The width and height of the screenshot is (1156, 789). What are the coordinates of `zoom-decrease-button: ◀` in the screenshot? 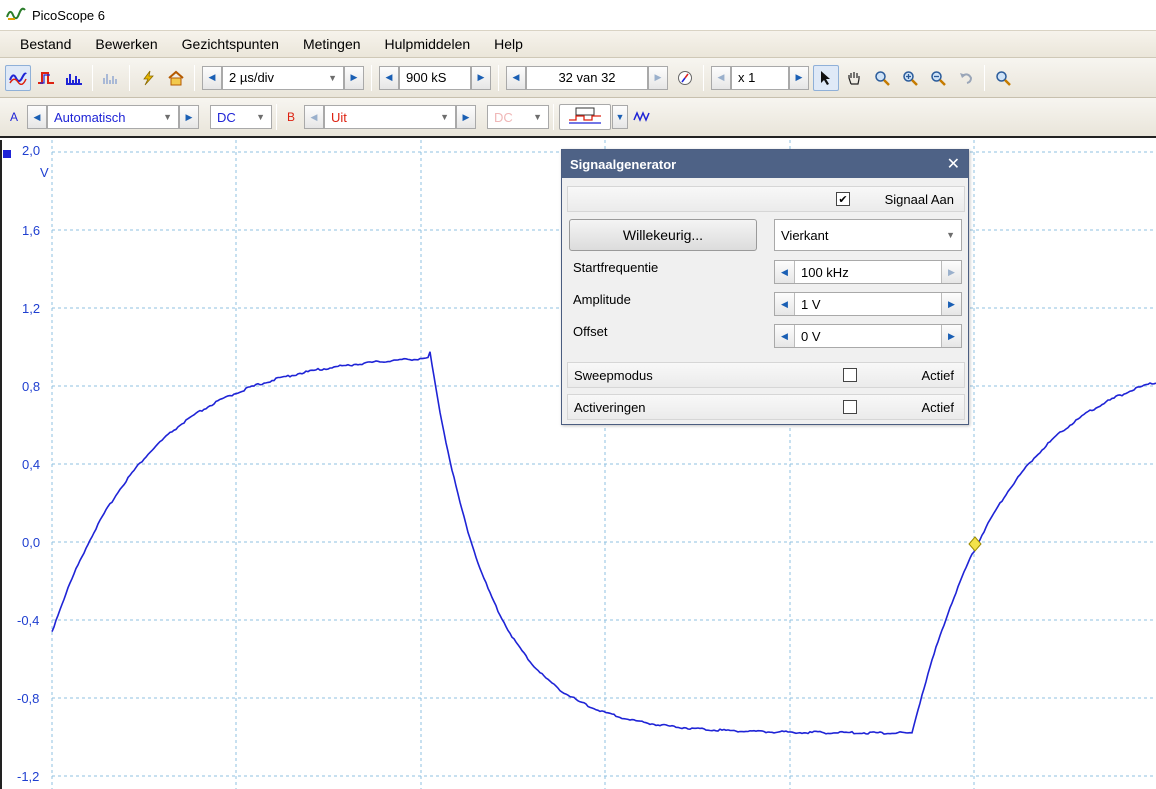 It's located at (721, 77).